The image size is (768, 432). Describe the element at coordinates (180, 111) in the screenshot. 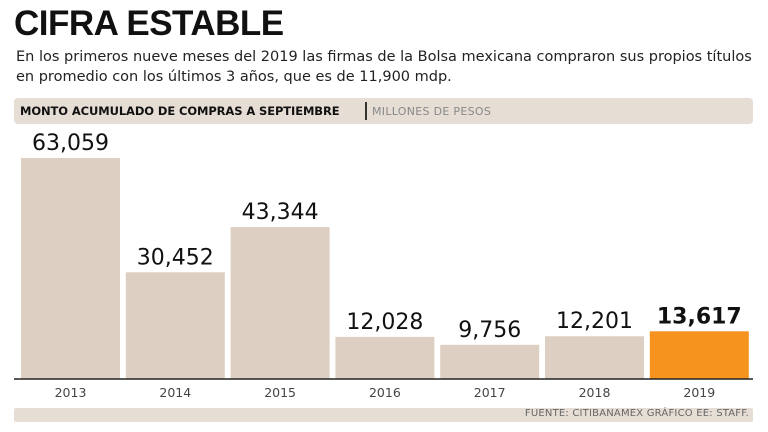

I see `chart-title: MONTO ACUMULADO DE COMPRAS A SEPTIEMBRE` at that location.